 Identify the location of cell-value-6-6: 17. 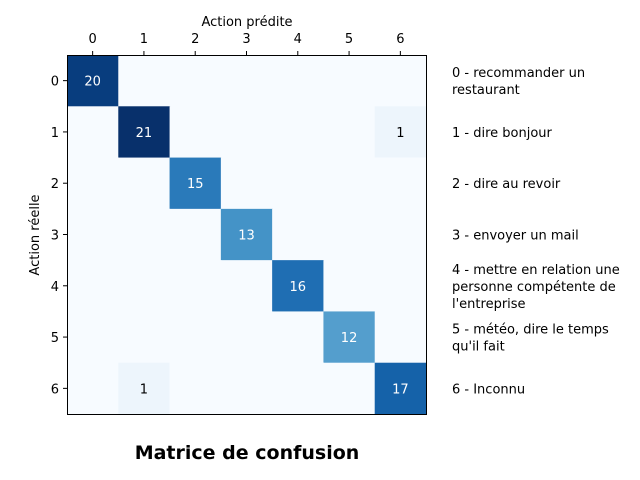
(400, 389).